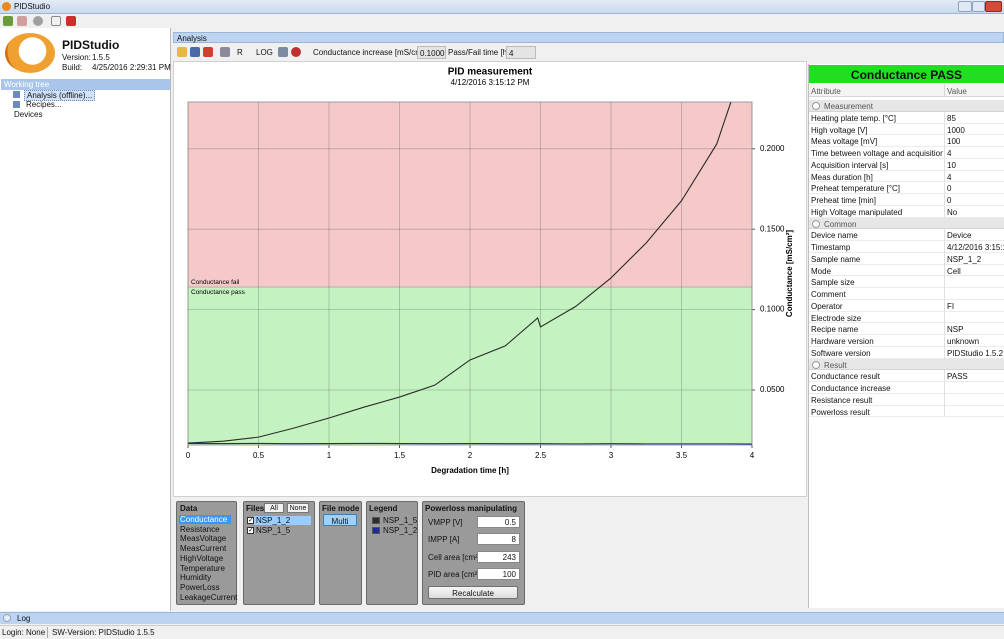  What do you see at coordinates (502, 618) in the screenshot?
I see `log-bar` at bounding box center [502, 618].